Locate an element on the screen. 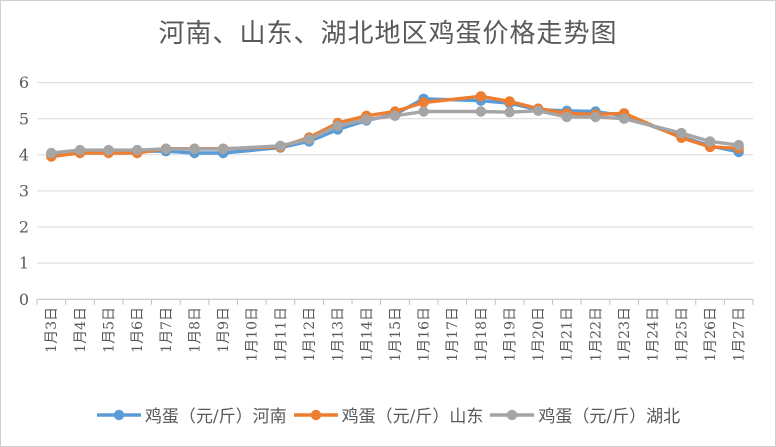  x-axis-label: 1月13日 is located at coordinates (339, 334).